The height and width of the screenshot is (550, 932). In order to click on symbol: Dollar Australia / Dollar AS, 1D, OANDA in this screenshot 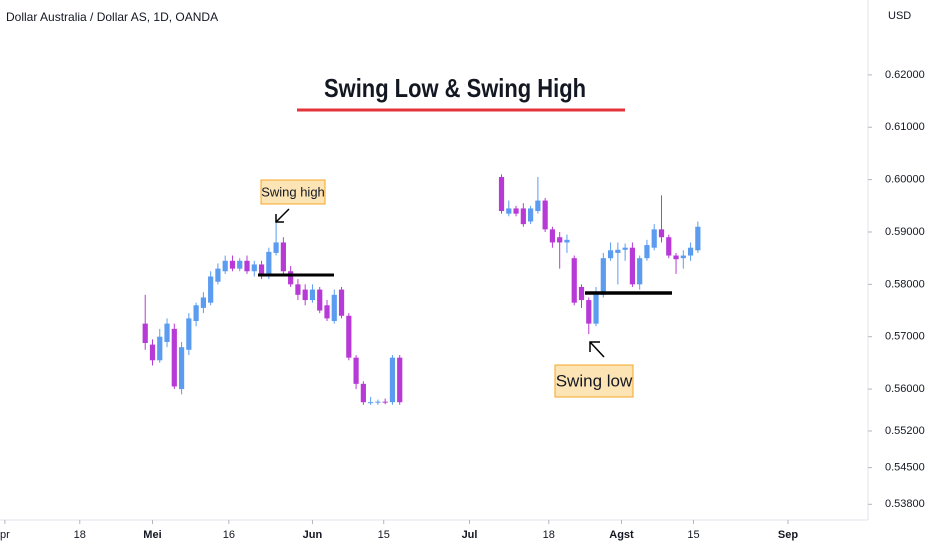, I will do `click(112, 17)`.